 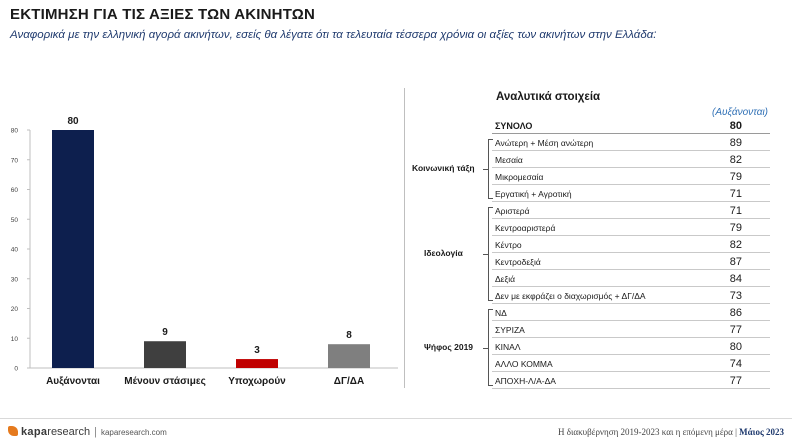 I want to click on row-label: ΣΥΝΟΛΟ, so click(x=514, y=126).